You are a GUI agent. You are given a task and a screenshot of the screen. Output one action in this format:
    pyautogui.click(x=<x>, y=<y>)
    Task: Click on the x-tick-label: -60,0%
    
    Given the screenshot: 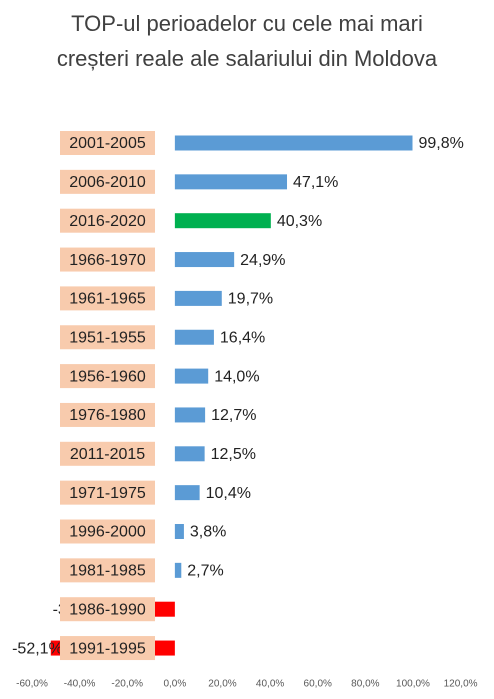 What is the action you would take?
    pyautogui.click(x=32, y=684)
    